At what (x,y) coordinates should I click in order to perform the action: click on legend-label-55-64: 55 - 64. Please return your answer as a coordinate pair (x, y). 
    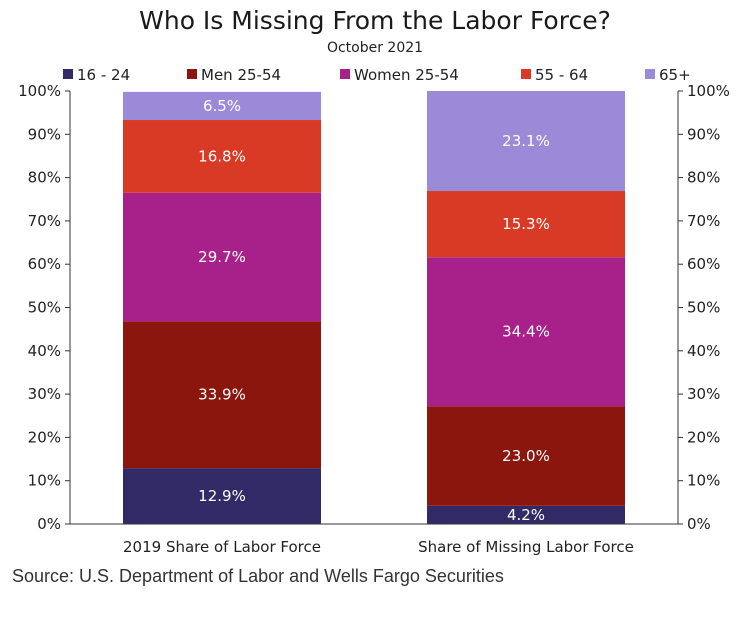
    Looking at the image, I should click on (562, 75).